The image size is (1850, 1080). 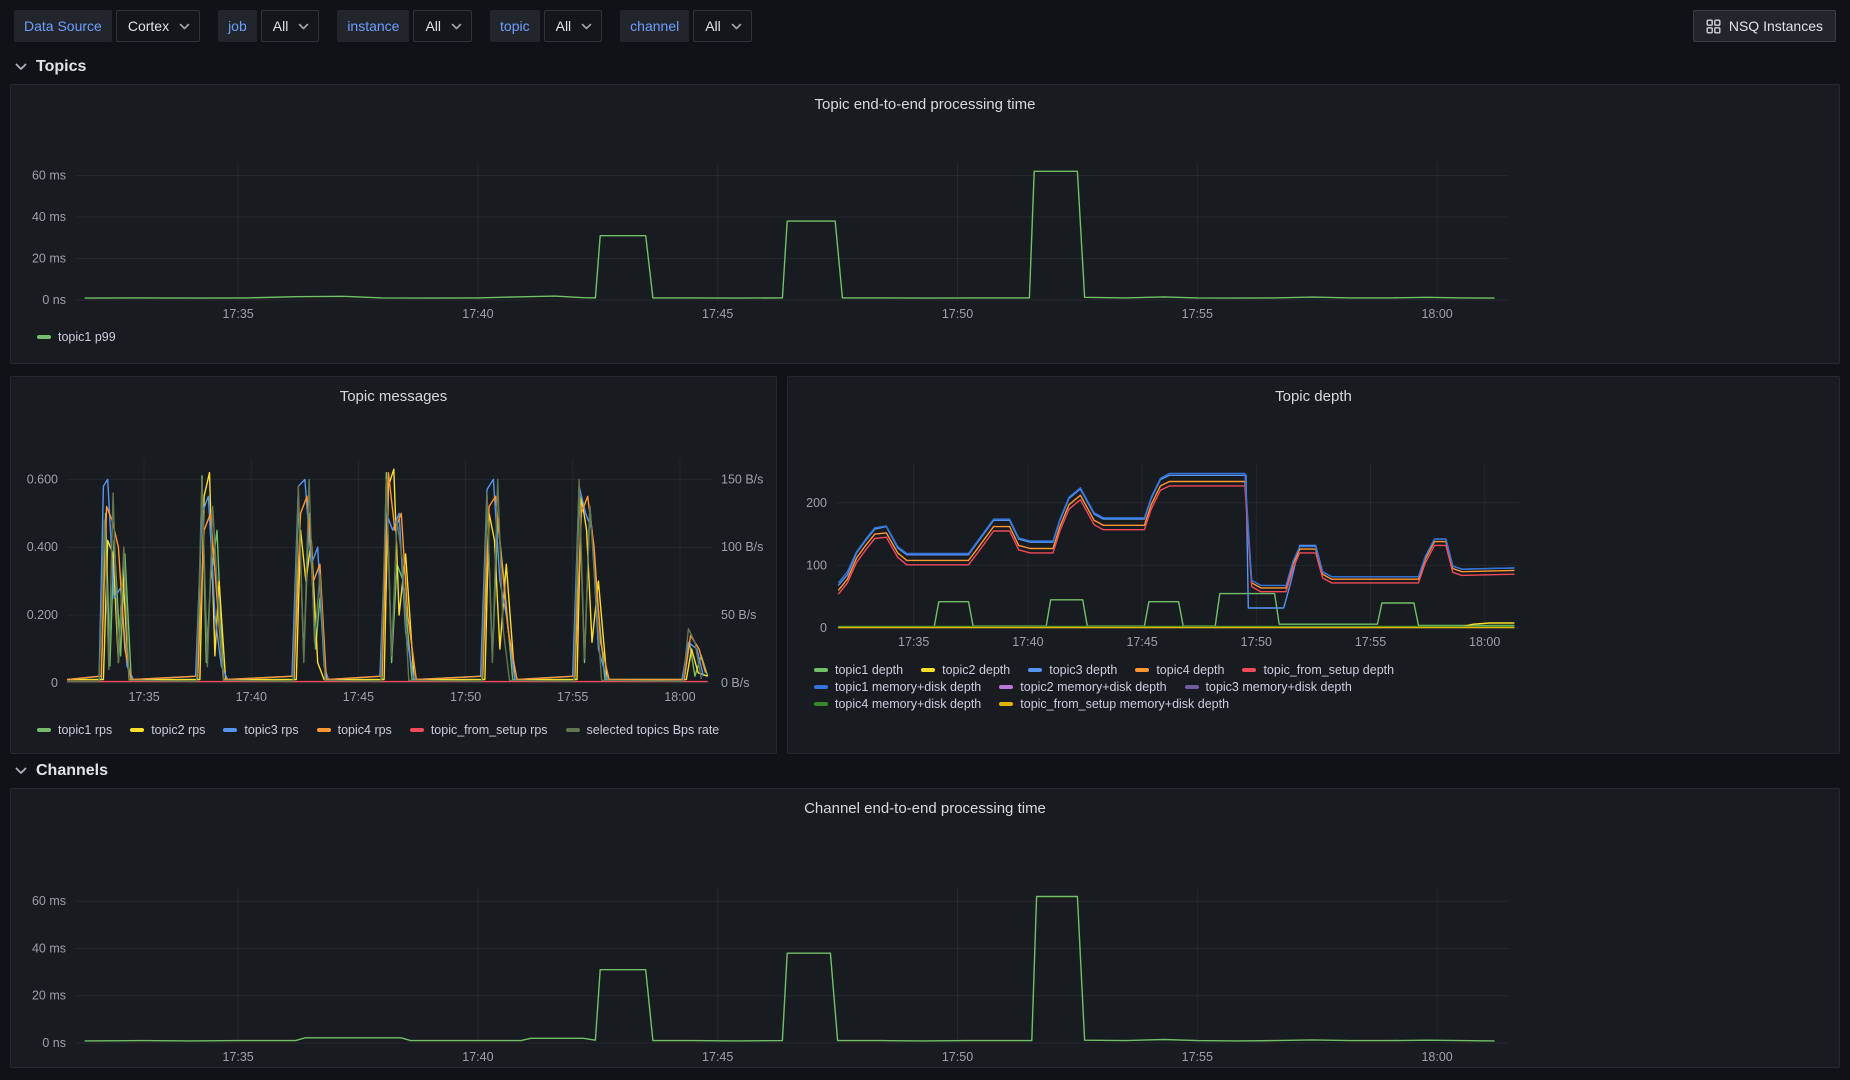 I want to click on filter-job-value: All, so click(x=280, y=26).